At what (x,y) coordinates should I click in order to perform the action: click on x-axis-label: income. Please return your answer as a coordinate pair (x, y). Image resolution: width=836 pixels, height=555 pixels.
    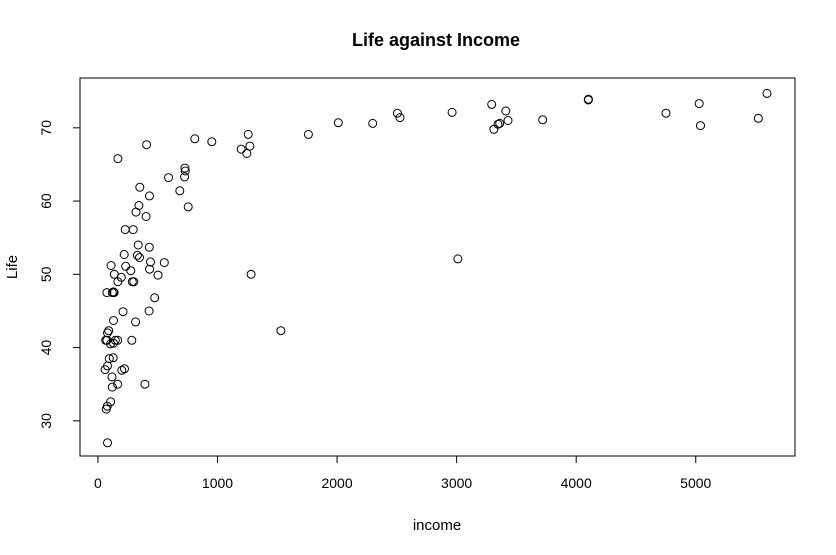
    Looking at the image, I should click on (437, 525).